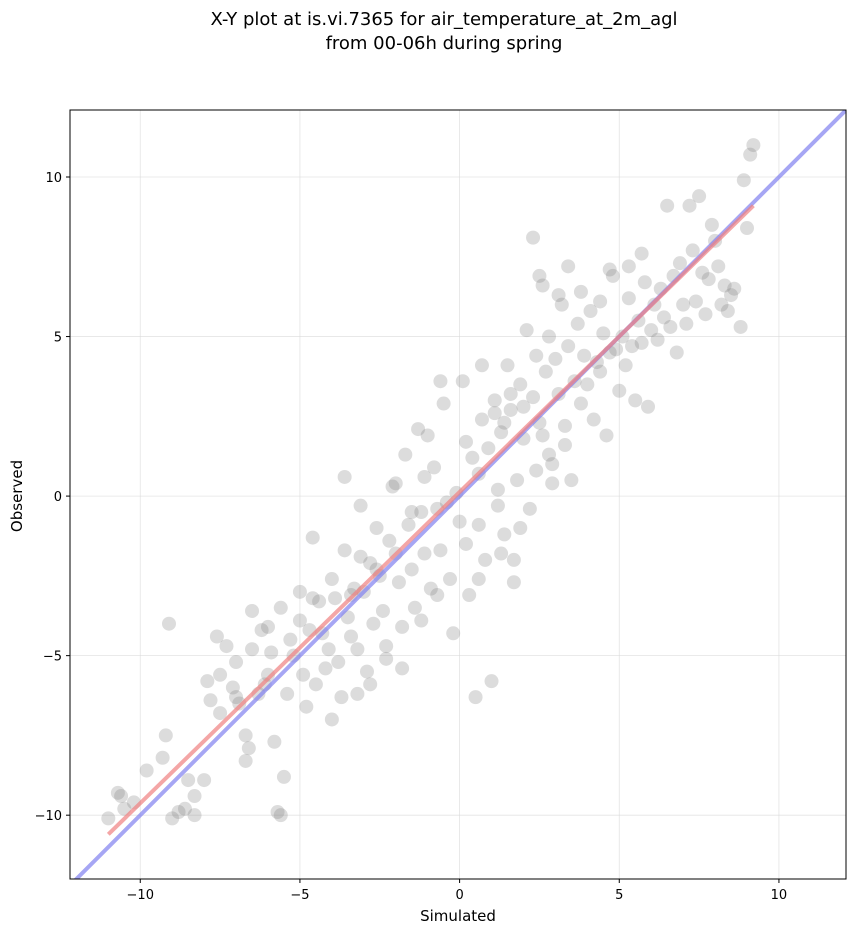  What do you see at coordinates (140, 895) in the screenshot?
I see `x-tick-label: −10` at bounding box center [140, 895].